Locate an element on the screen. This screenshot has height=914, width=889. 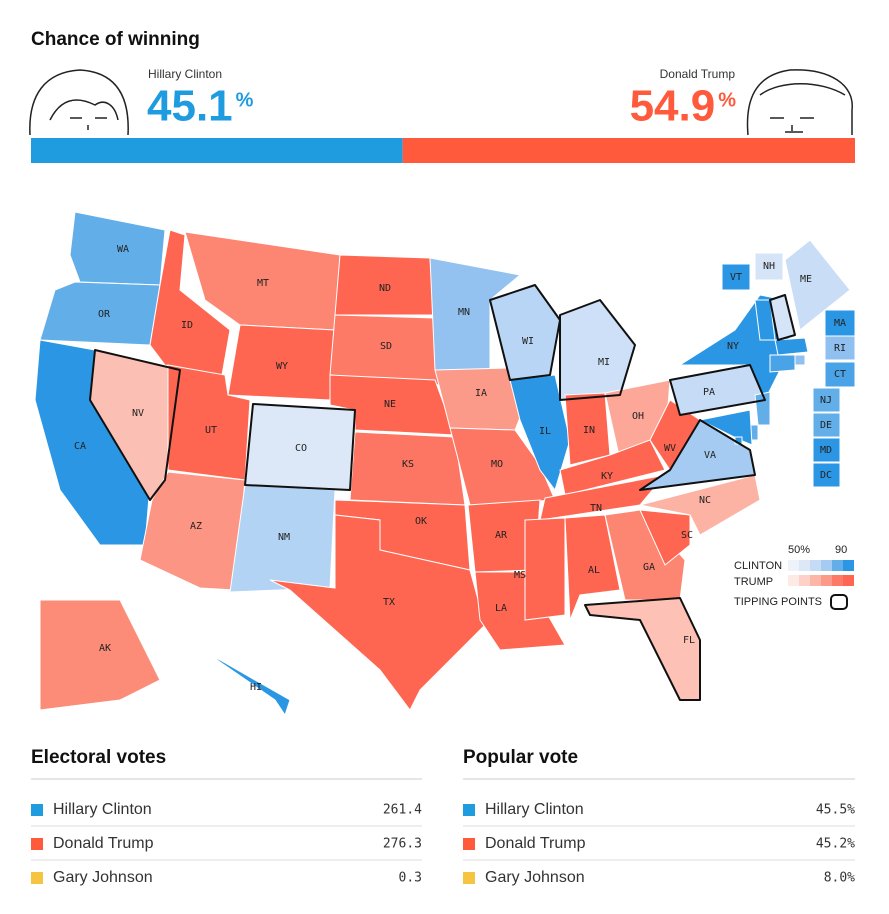
state-label: MS is located at coordinates (520, 575).